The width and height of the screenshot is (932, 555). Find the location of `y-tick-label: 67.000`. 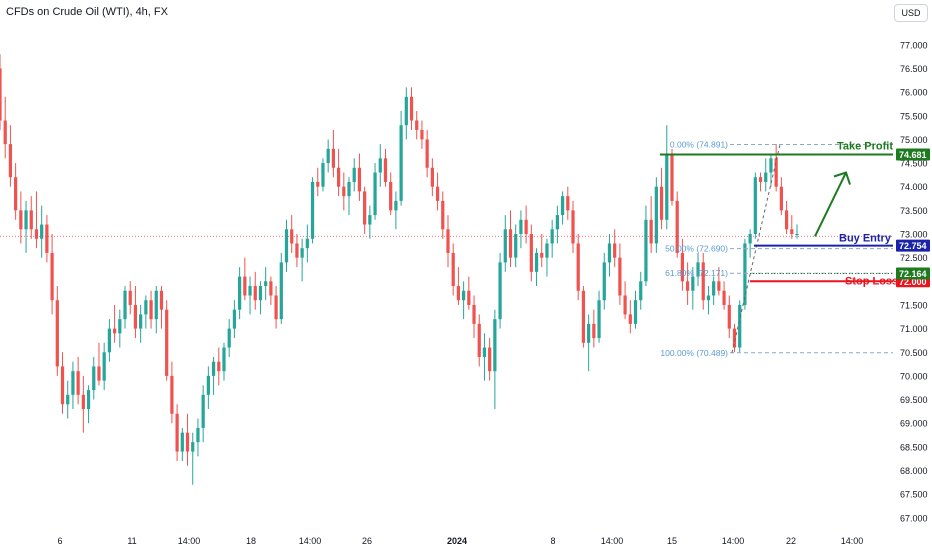

y-tick-label: 67.000 is located at coordinates (914, 518).